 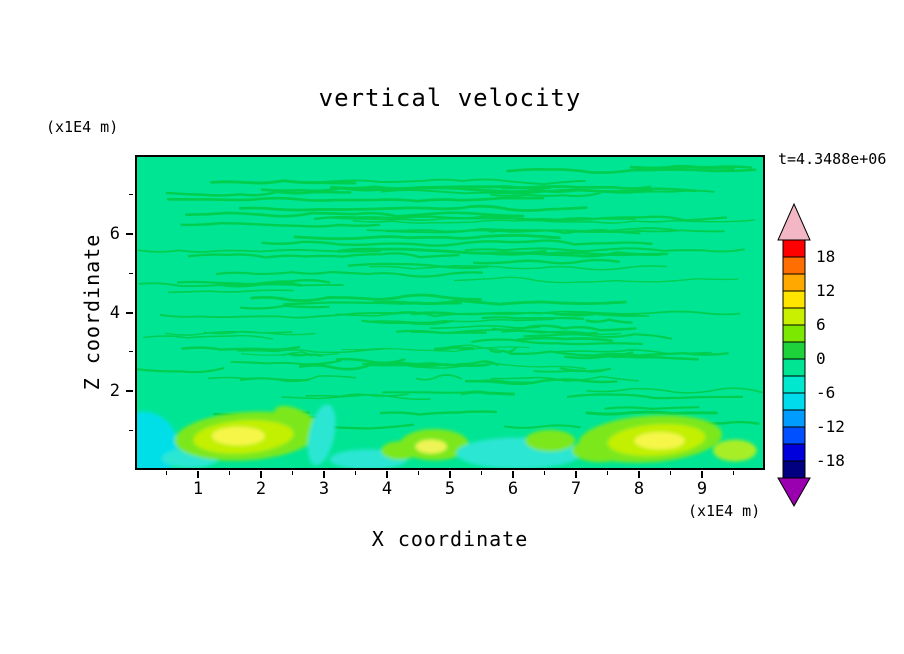 I want to click on colorbar-top-arrow, so click(x=794, y=221).